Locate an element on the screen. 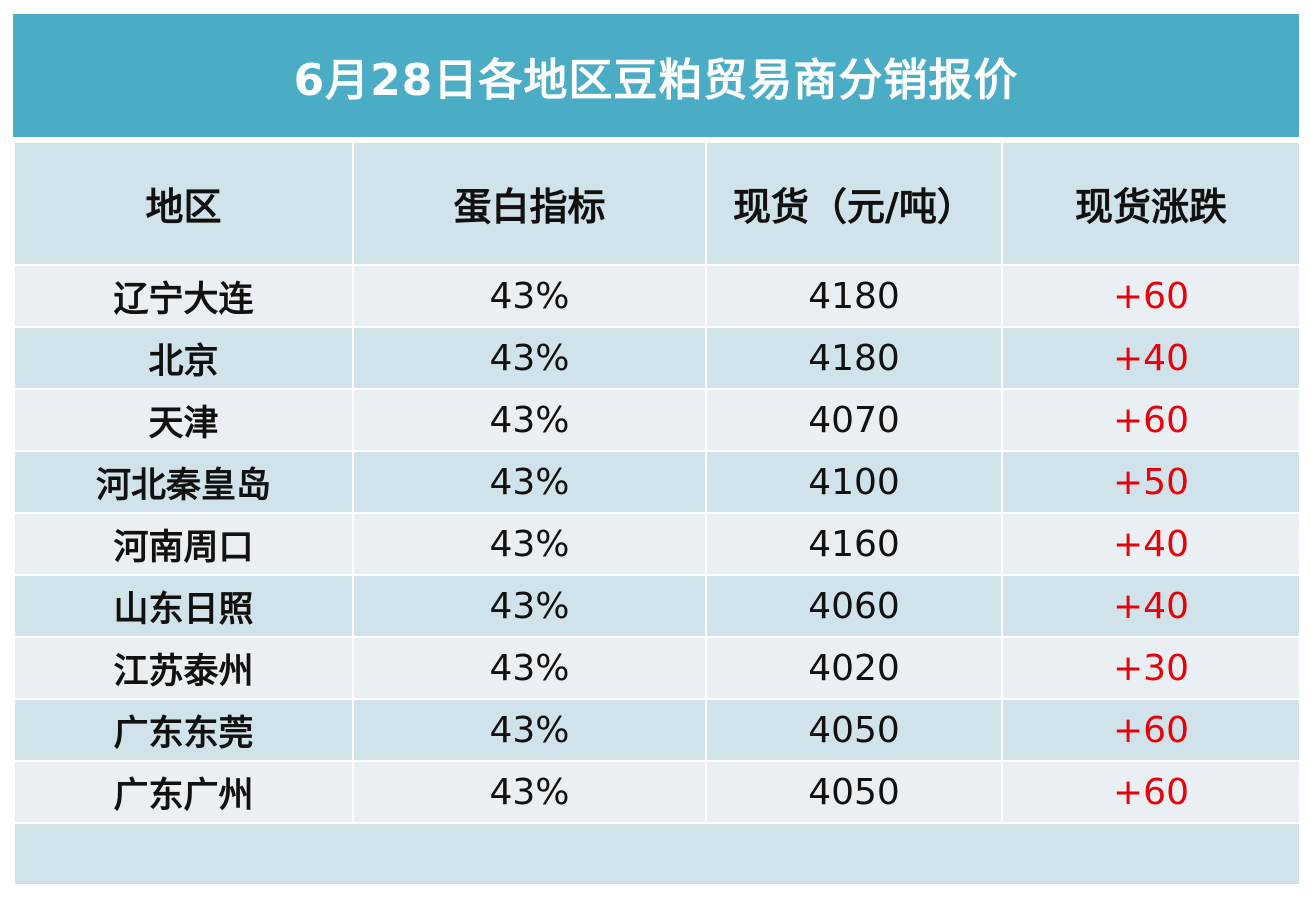  header-price: 现货（元/吨） is located at coordinates (854, 203).